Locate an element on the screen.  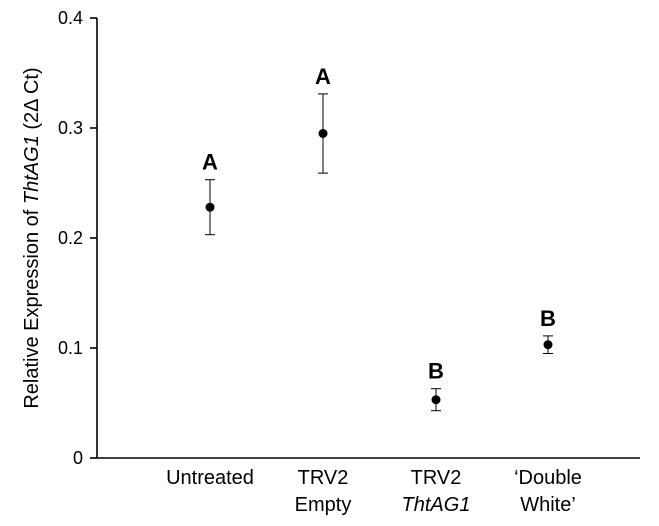
x-category-label: Untreated is located at coordinates (210, 478).